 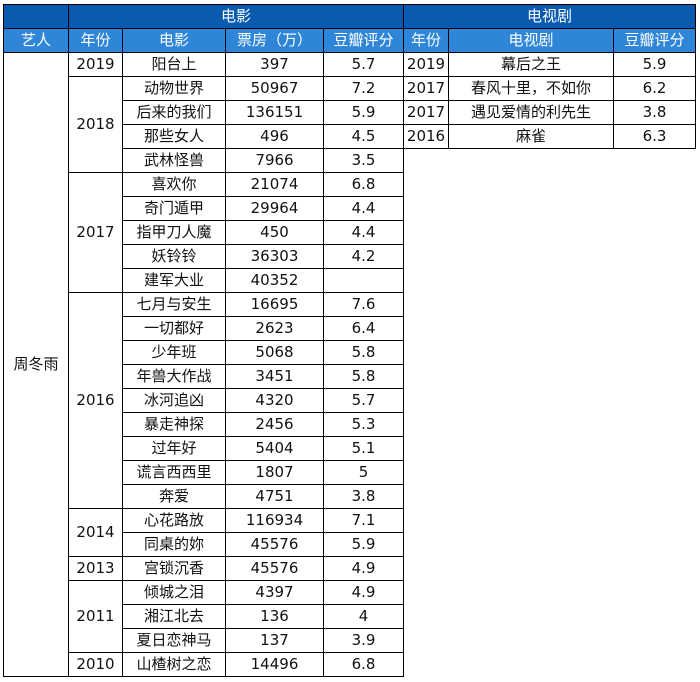 What do you see at coordinates (363, 424) in the screenshot?
I see `douban-score-cell: 5.3` at bounding box center [363, 424].